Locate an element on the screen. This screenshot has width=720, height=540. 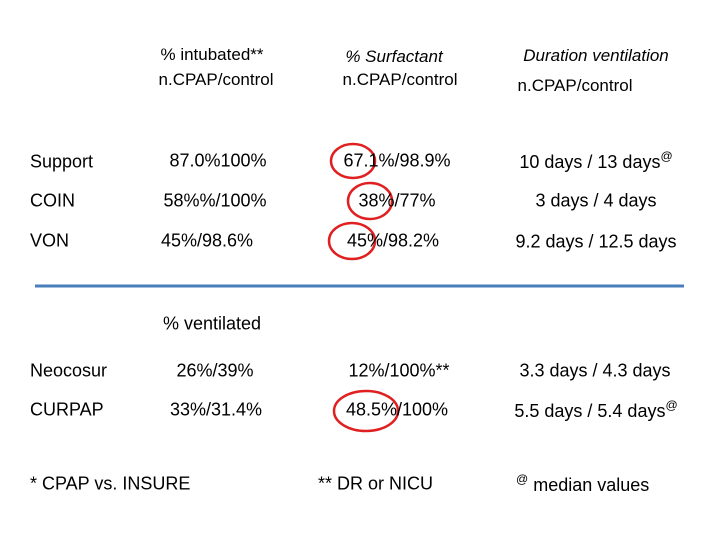
cell-text: 10 days / 13 days is located at coordinates (590, 162).